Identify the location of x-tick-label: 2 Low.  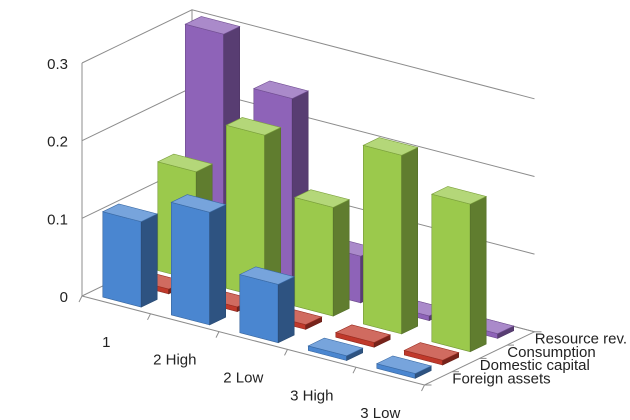
(243, 378).